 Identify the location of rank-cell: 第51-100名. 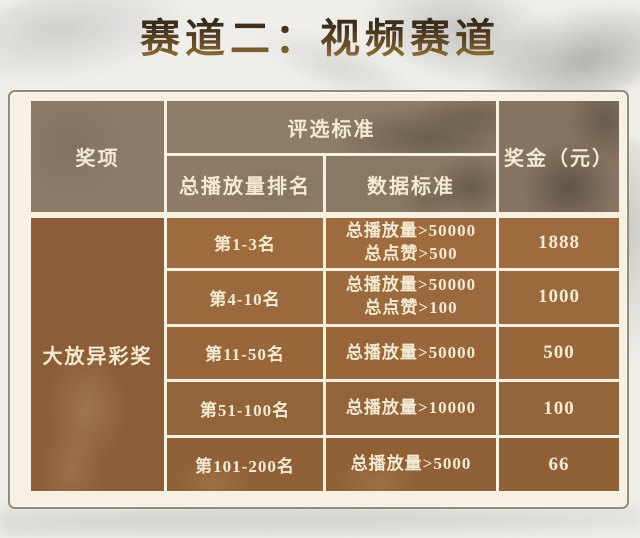
(245, 409).